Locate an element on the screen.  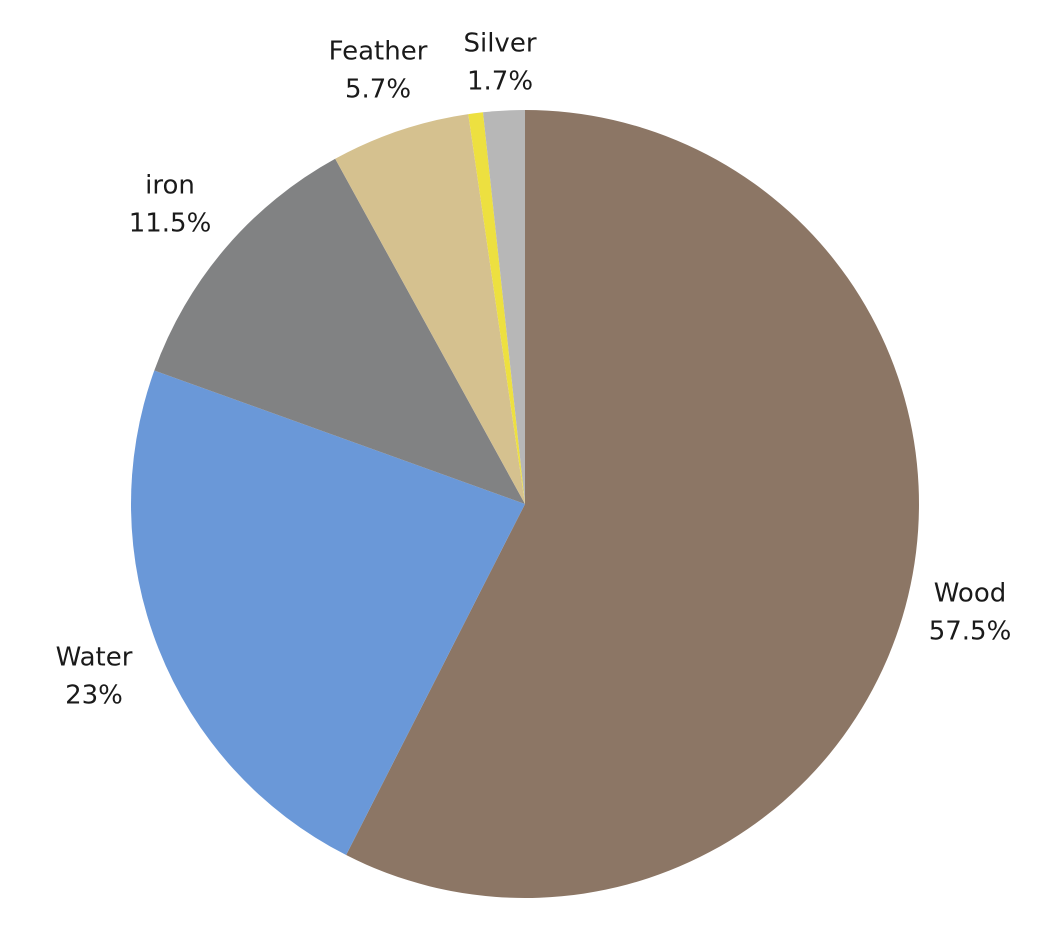
slice-percent-iron: 11.5% is located at coordinates (170, 224).